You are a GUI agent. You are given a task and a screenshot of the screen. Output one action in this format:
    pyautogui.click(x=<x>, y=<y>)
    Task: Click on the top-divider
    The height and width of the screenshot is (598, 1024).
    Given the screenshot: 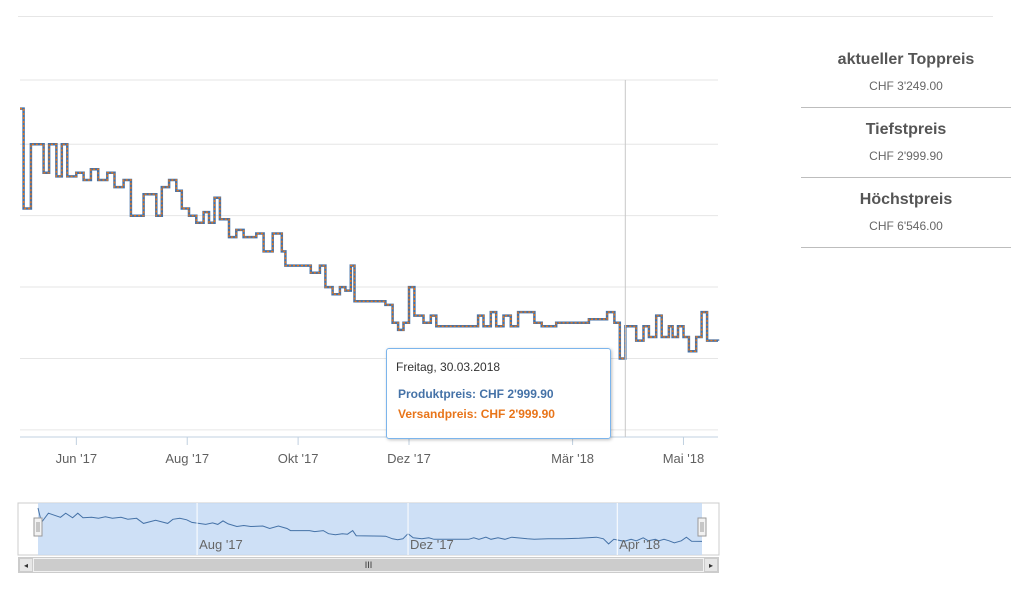 What is the action you would take?
    pyautogui.click(x=505, y=16)
    